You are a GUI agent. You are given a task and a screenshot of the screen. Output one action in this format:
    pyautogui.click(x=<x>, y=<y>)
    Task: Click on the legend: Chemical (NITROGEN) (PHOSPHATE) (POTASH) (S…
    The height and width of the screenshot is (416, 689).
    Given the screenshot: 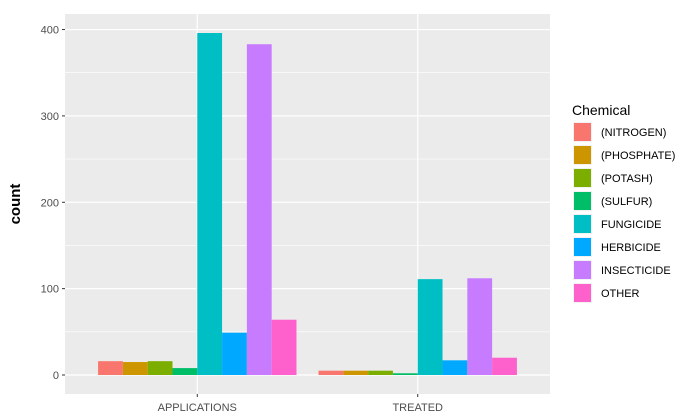 What is the action you would take?
    pyautogui.click(x=623, y=202)
    